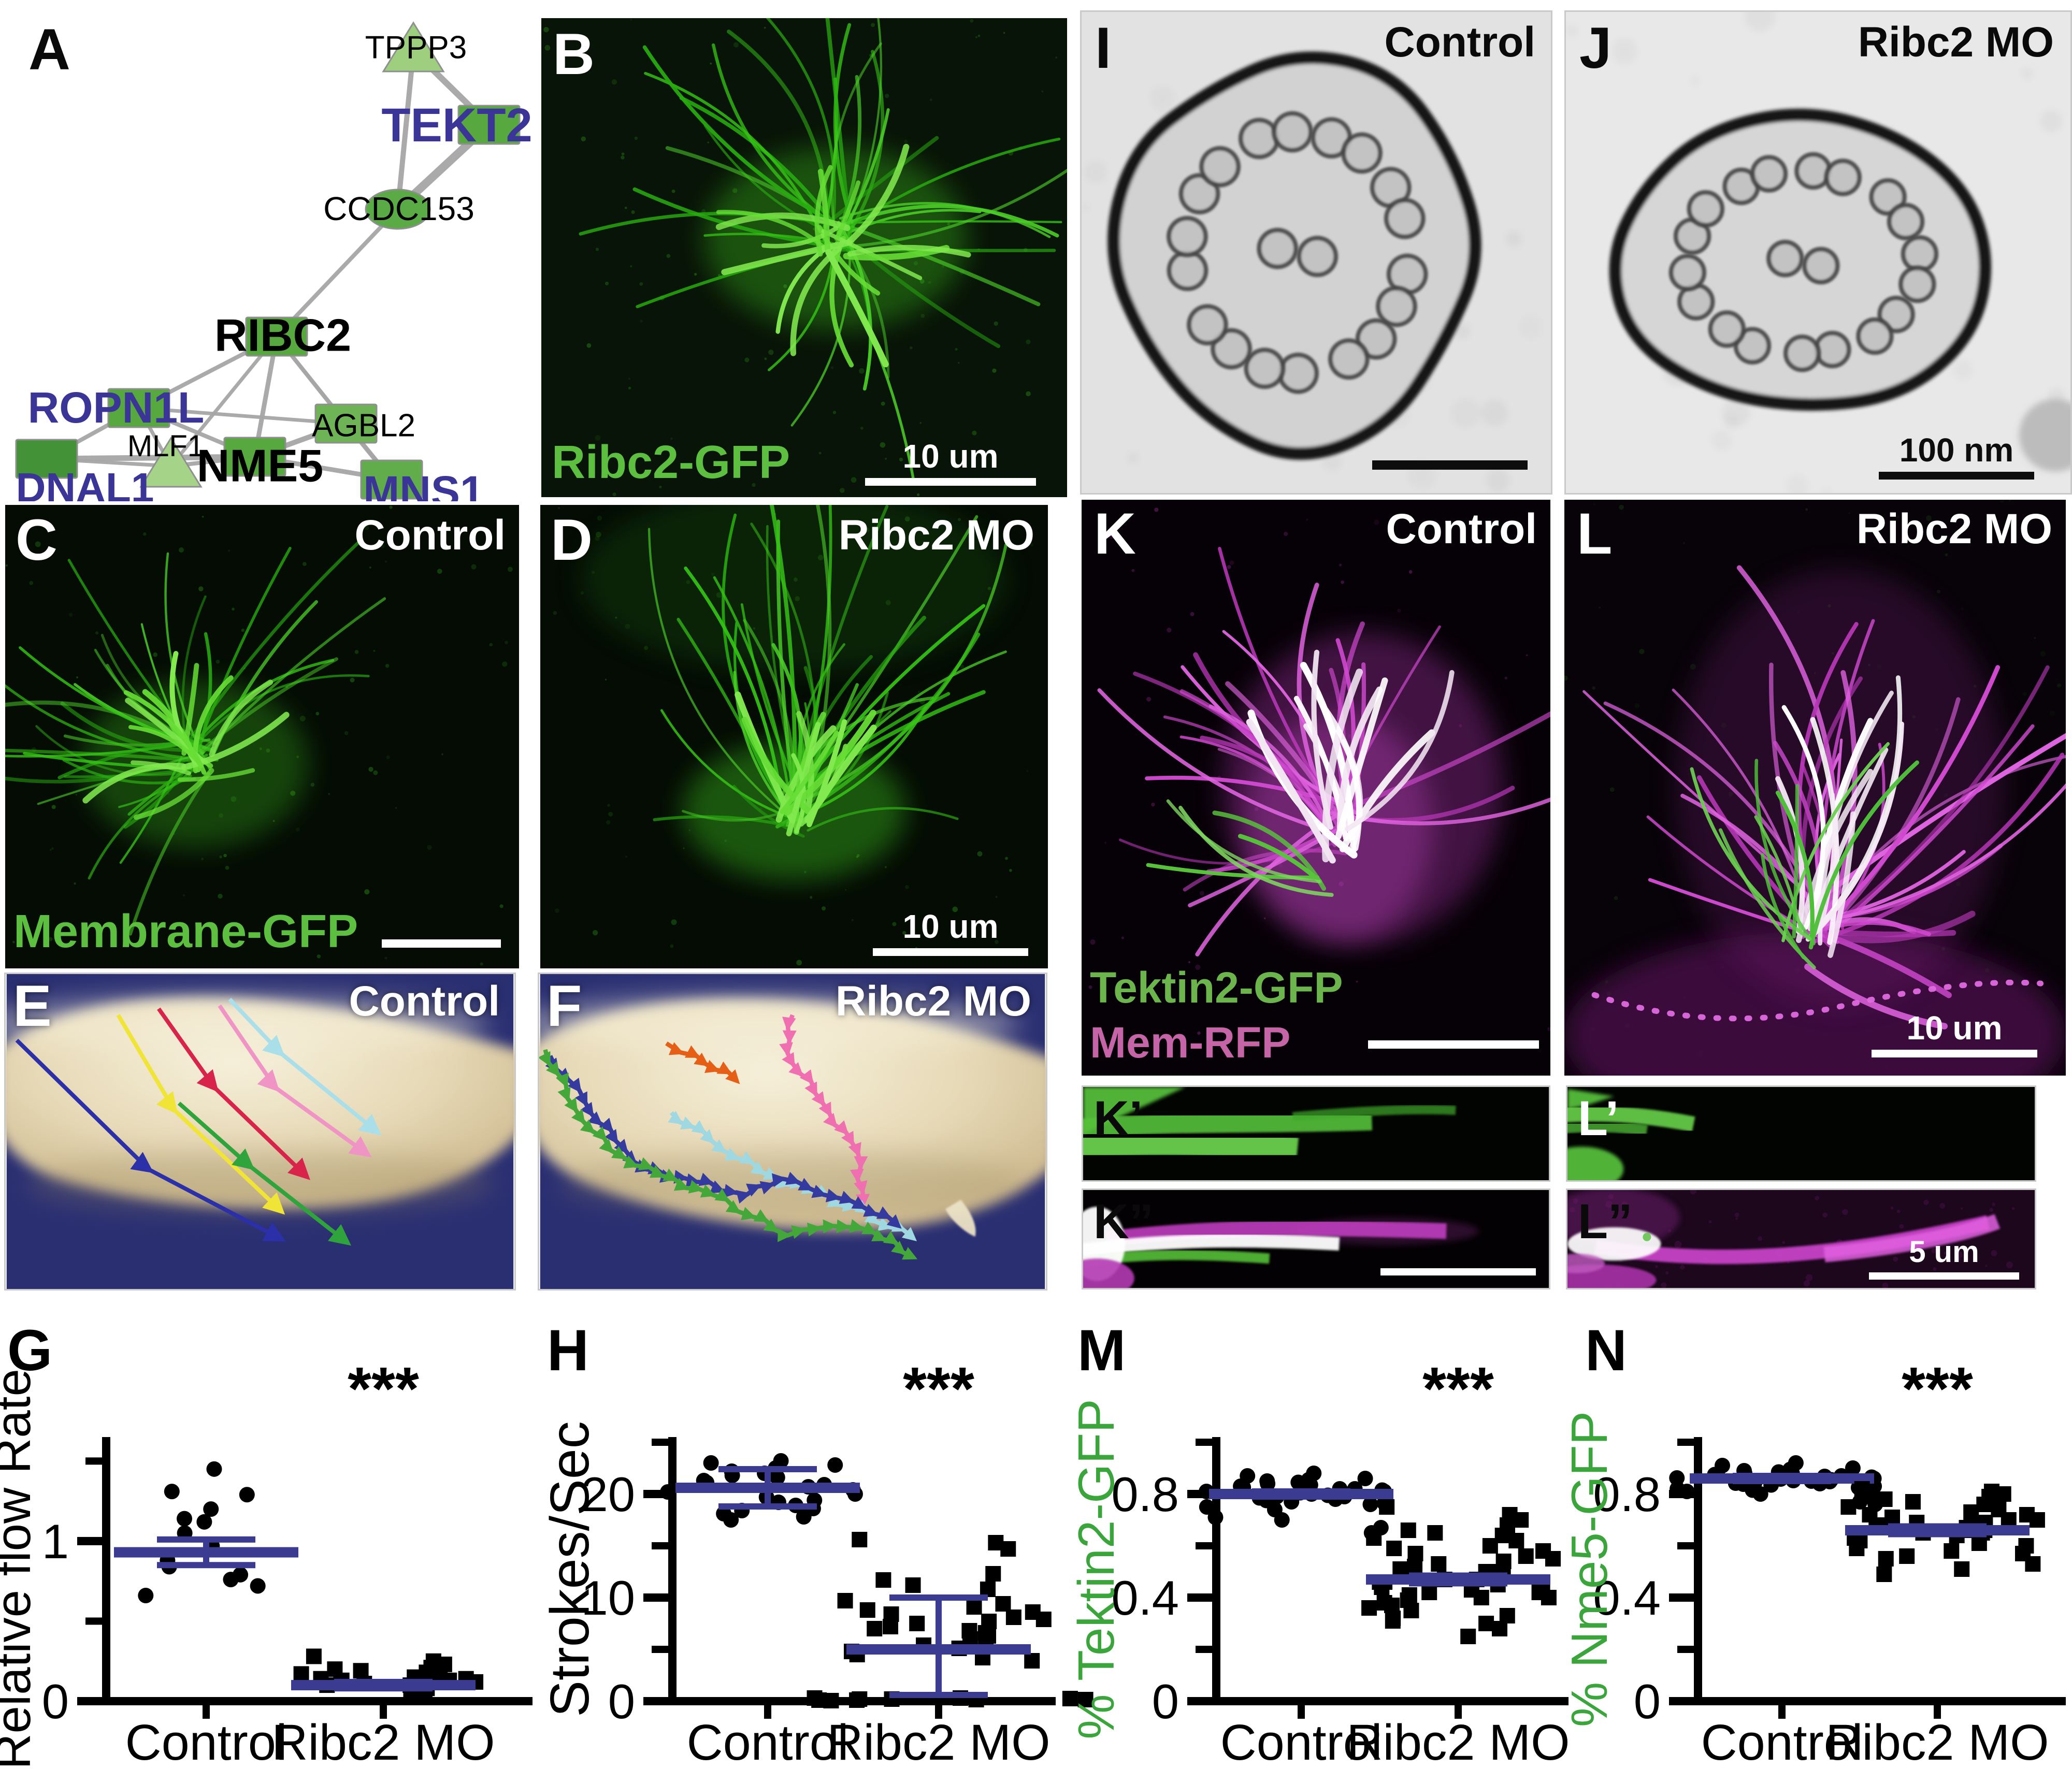  What do you see at coordinates (608, 1598) in the screenshot?
I see `svg-text: 10` at bounding box center [608, 1598].